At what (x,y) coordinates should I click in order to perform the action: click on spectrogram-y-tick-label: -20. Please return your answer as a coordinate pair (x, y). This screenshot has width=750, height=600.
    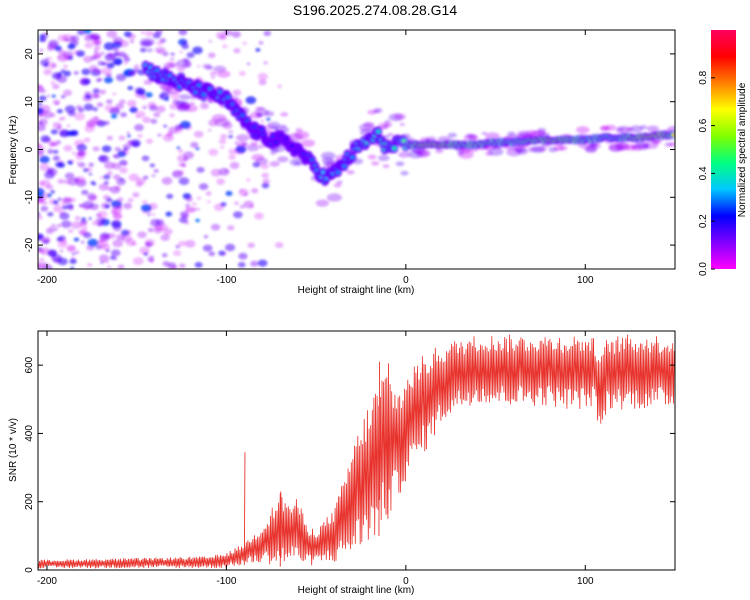
    Looking at the image, I should click on (29, 244).